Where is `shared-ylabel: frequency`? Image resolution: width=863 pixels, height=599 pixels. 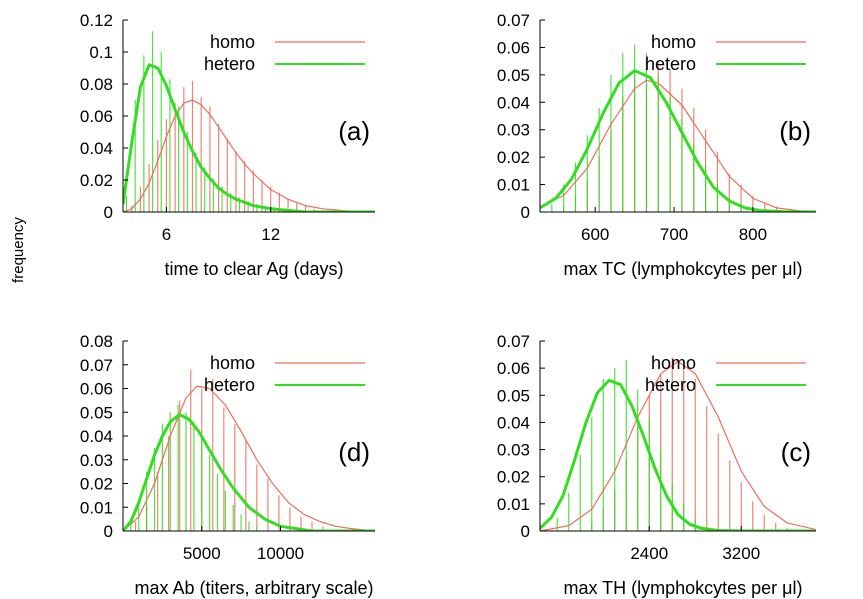 shared-ylabel: frequency is located at coordinates (18, 250).